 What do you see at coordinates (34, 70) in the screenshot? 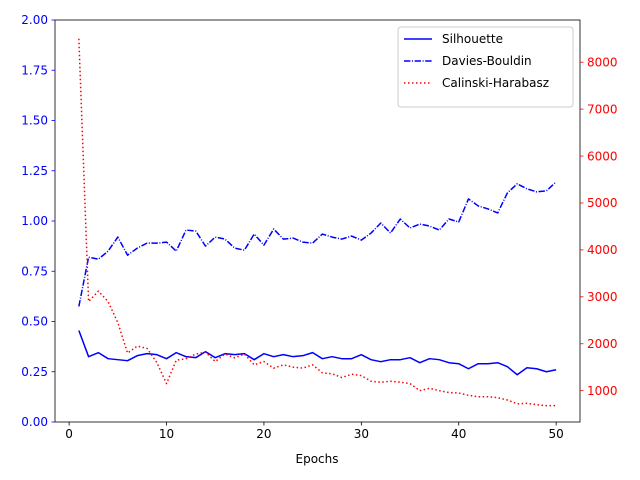
I see `y-left-tick-label: 1.75` at bounding box center [34, 70].